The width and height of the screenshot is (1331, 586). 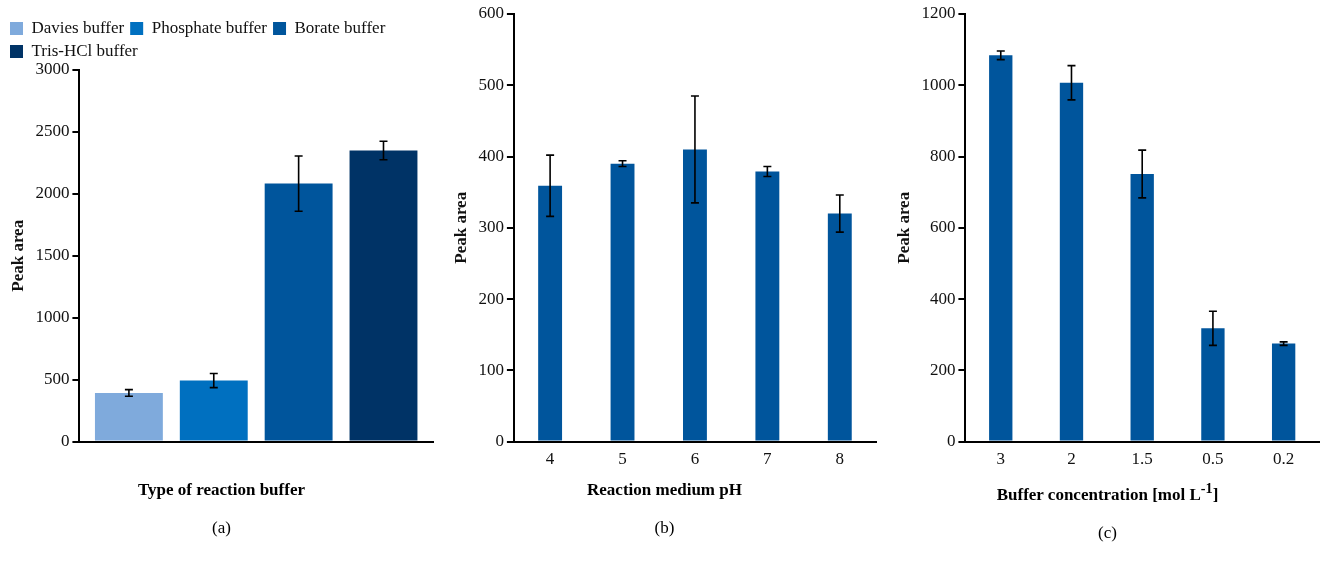 I want to click on y-tick-label: 2500, so click(x=52, y=131).